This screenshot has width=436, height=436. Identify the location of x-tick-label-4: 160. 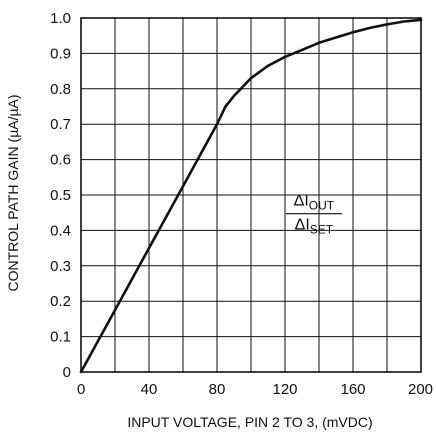
(352, 389).